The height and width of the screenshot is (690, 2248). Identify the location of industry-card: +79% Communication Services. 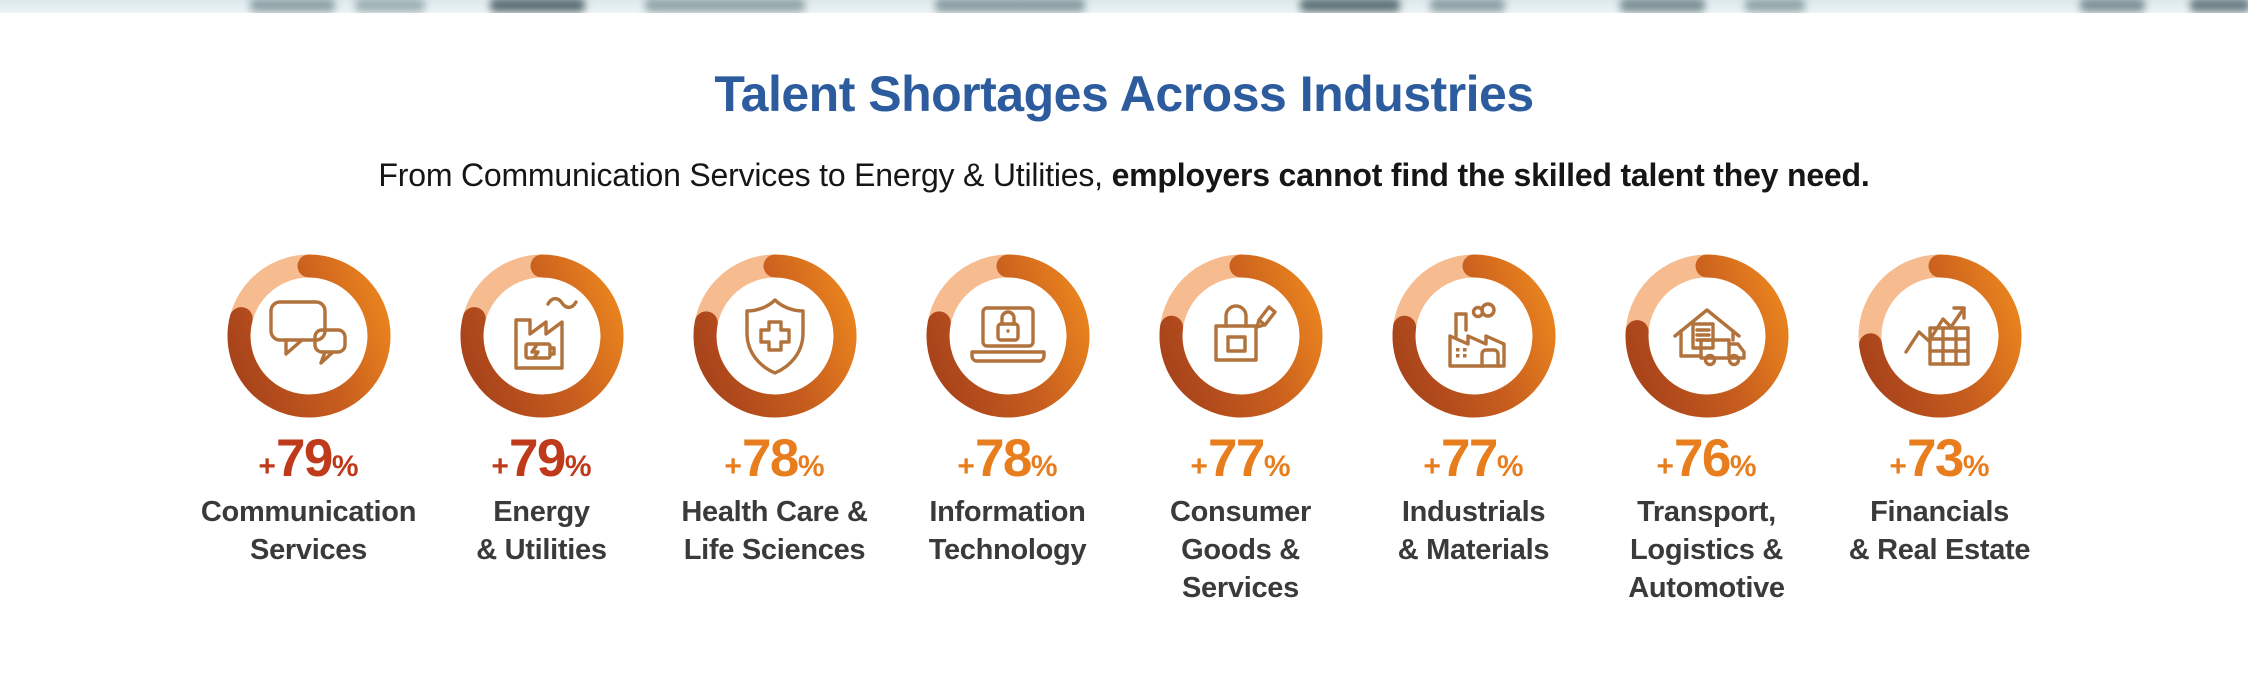
(308, 430).